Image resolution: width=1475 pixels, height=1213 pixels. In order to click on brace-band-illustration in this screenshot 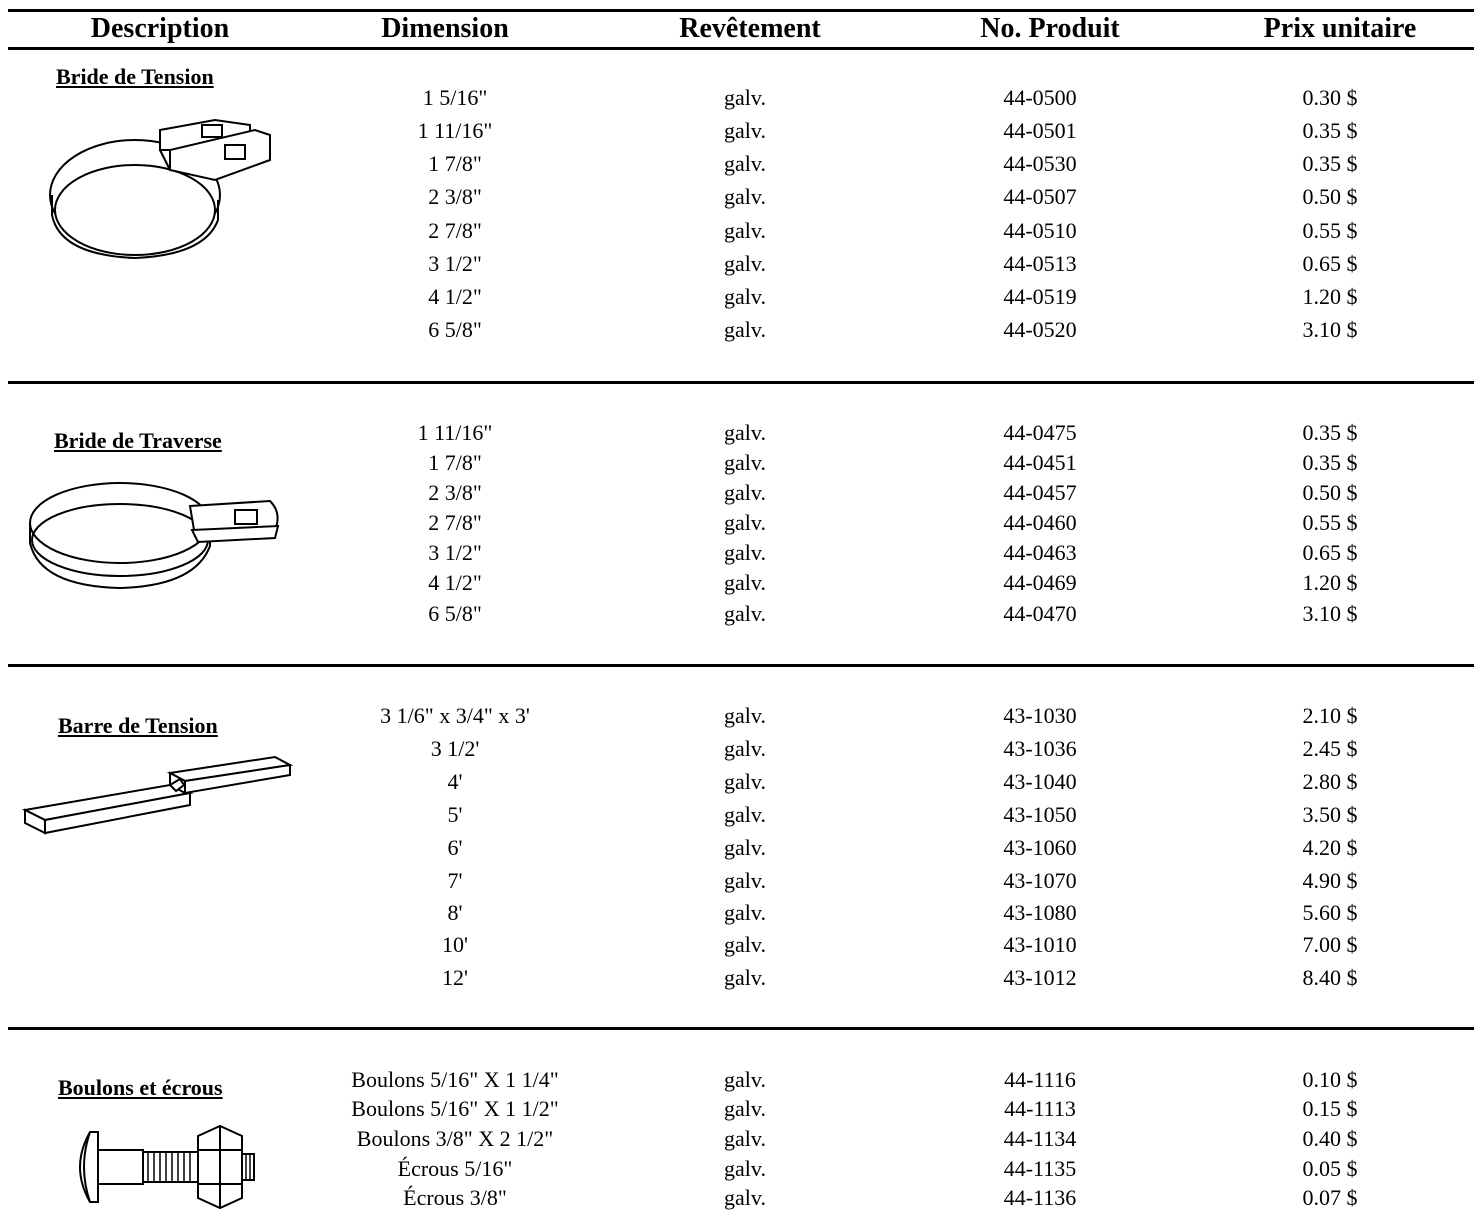, I will do `click(154, 536)`.